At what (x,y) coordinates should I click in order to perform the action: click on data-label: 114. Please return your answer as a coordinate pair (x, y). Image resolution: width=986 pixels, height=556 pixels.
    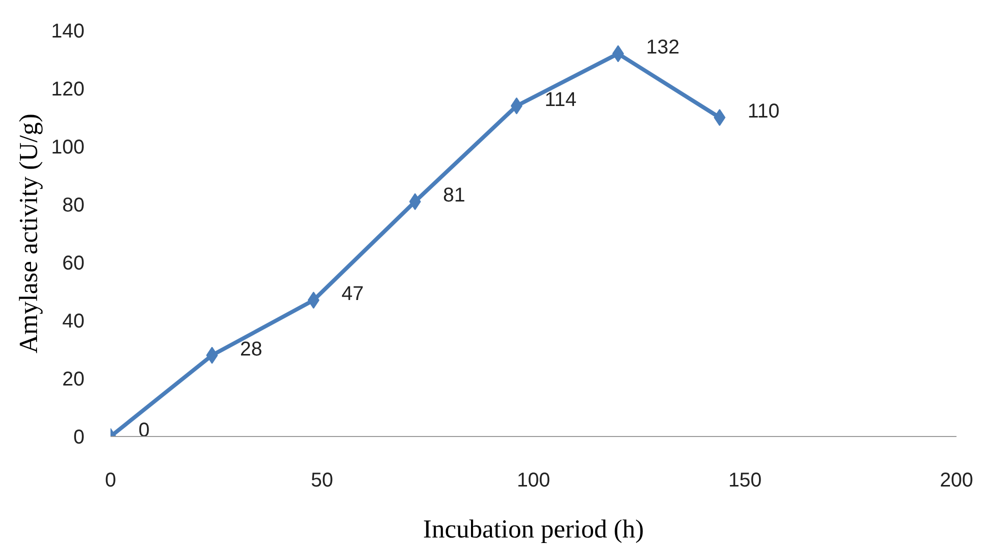
    Looking at the image, I should click on (560, 99).